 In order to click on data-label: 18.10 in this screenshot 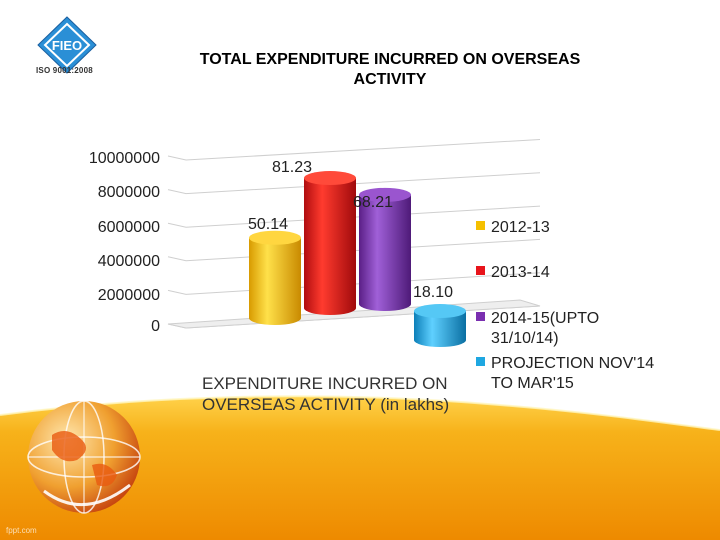, I will do `click(433, 292)`.